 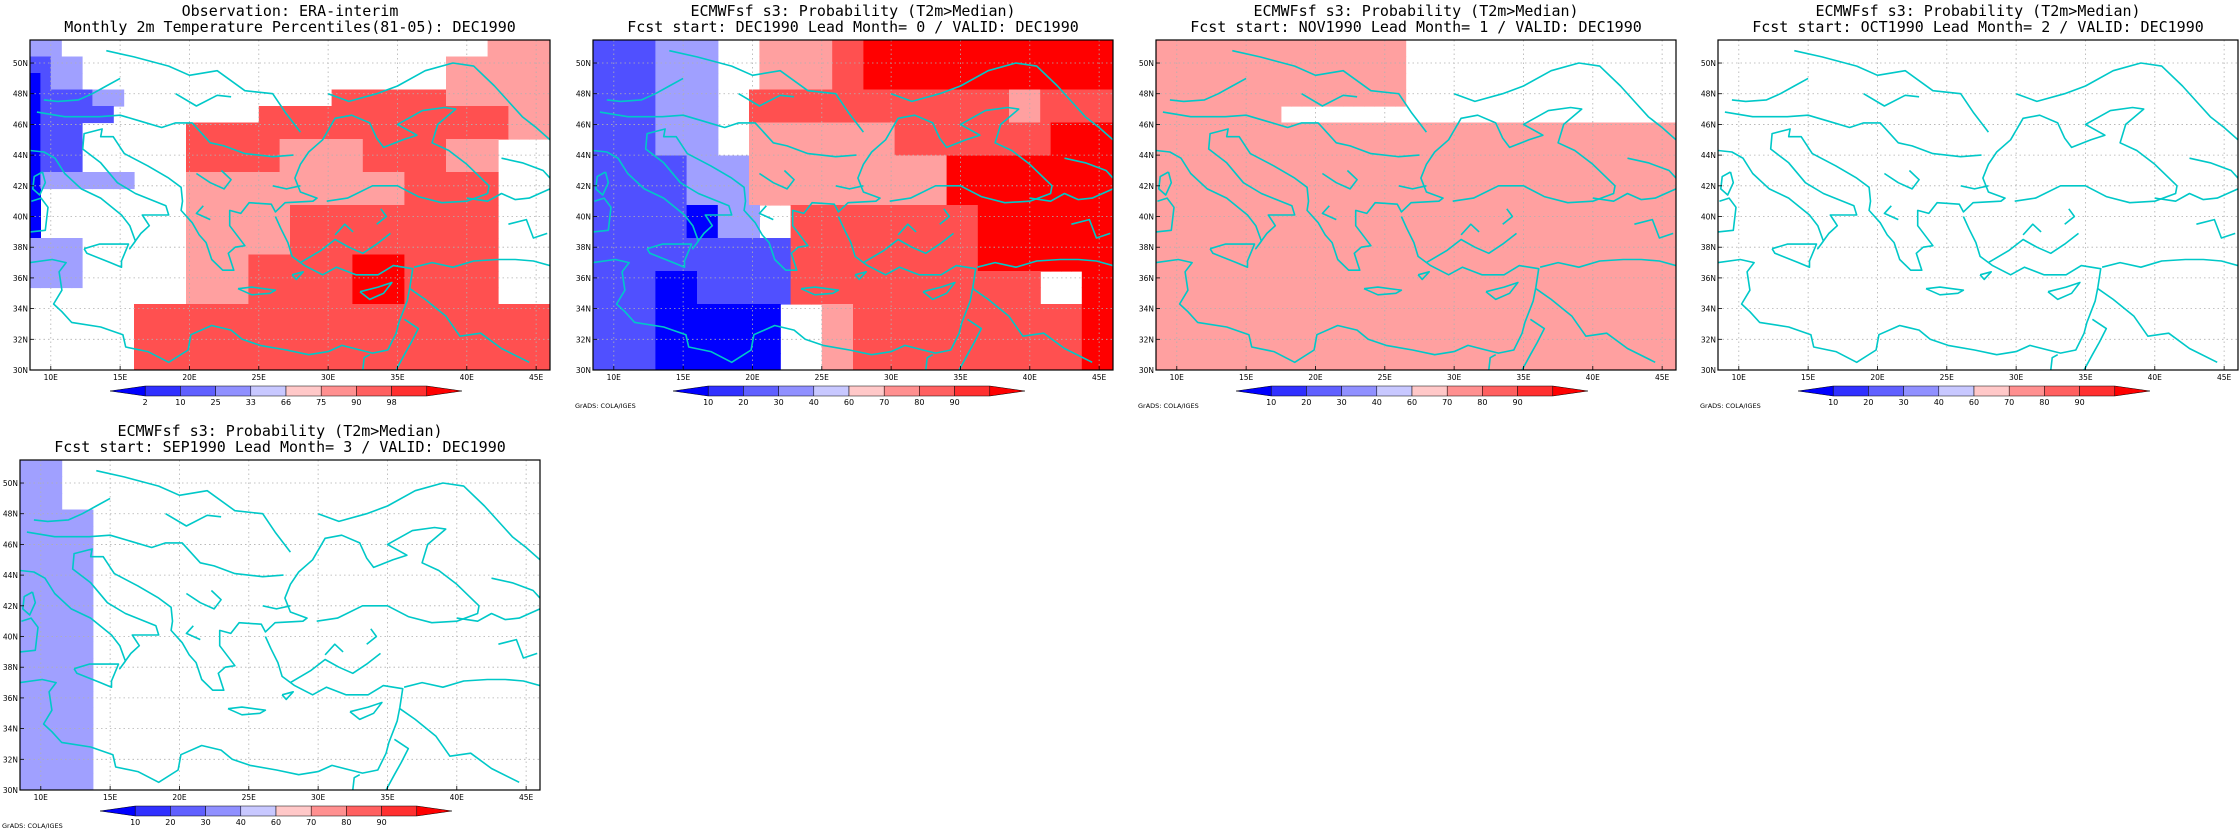 I want to click on colorbar: 10 20 30 40 60 70 80 90, so click(x=1974, y=396).